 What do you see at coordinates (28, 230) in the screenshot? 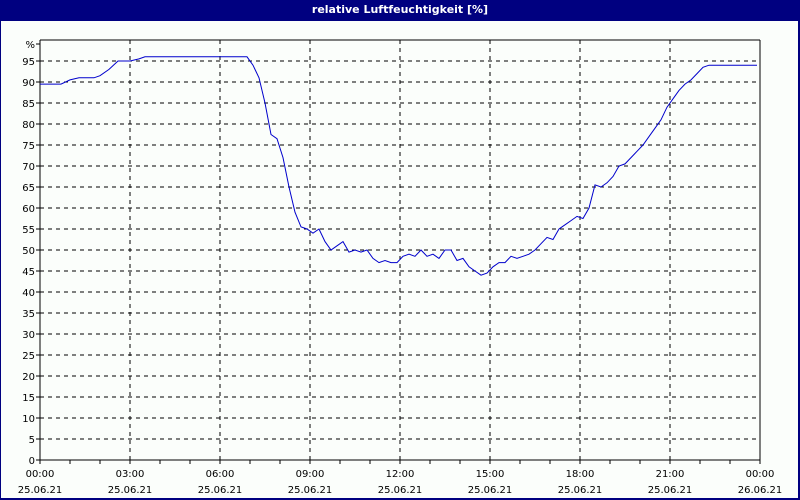
I see `y-tick-label: 55` at bounding box center [28, 230].